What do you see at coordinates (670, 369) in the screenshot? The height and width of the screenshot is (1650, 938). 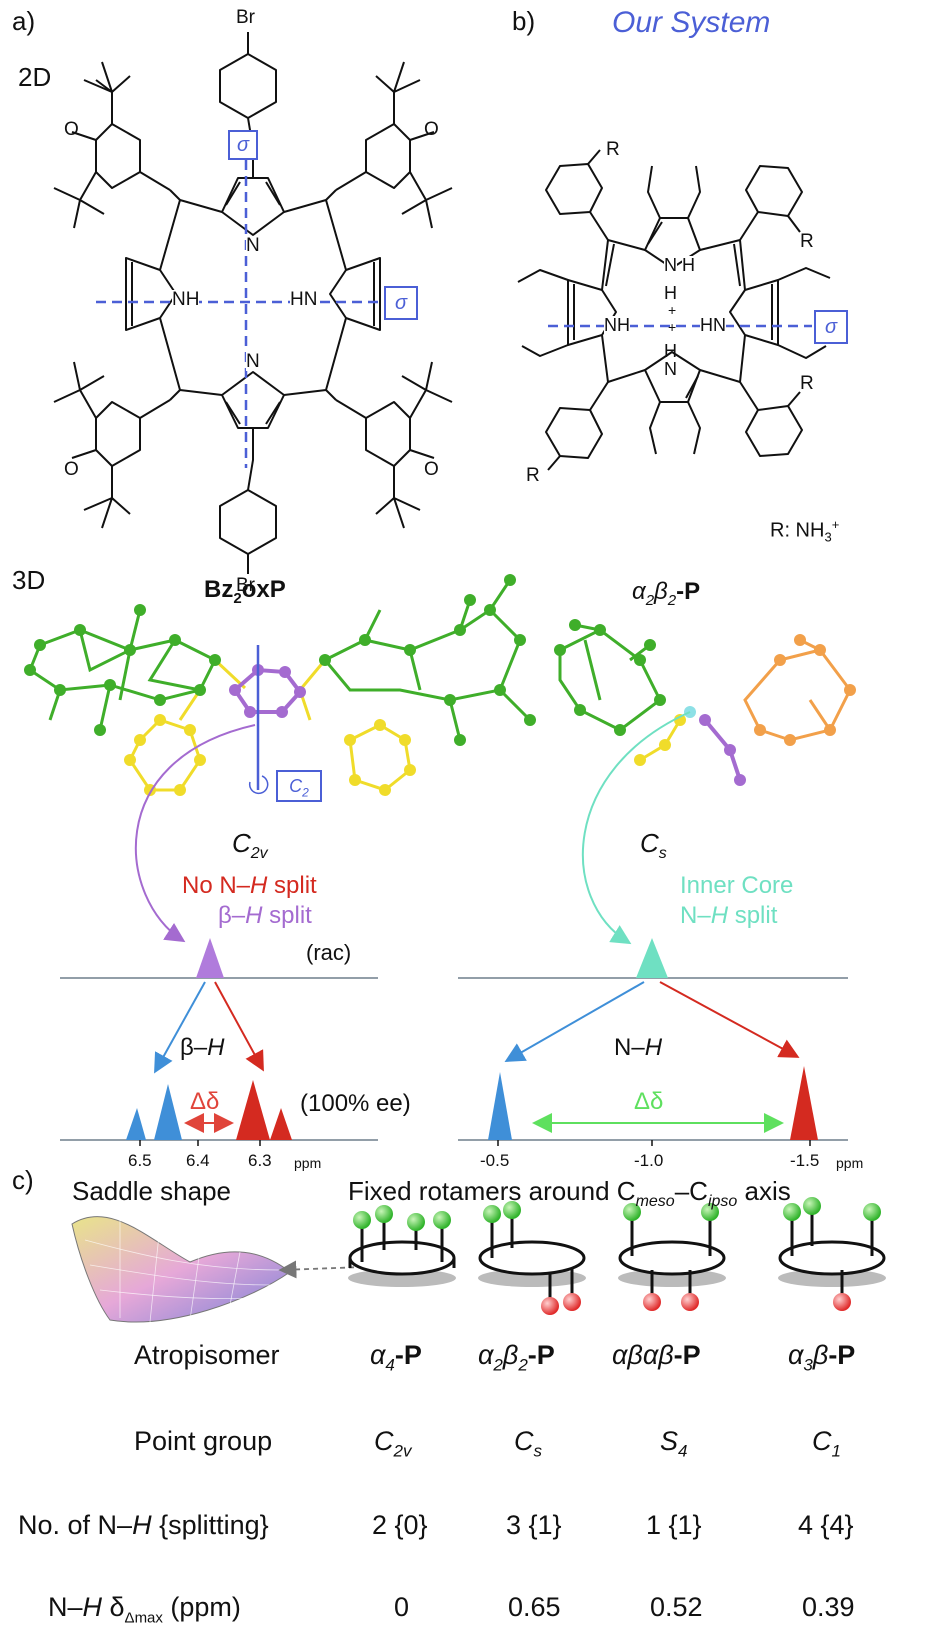 I see `n-bottom-b: N` at bounding box center [670, 369].